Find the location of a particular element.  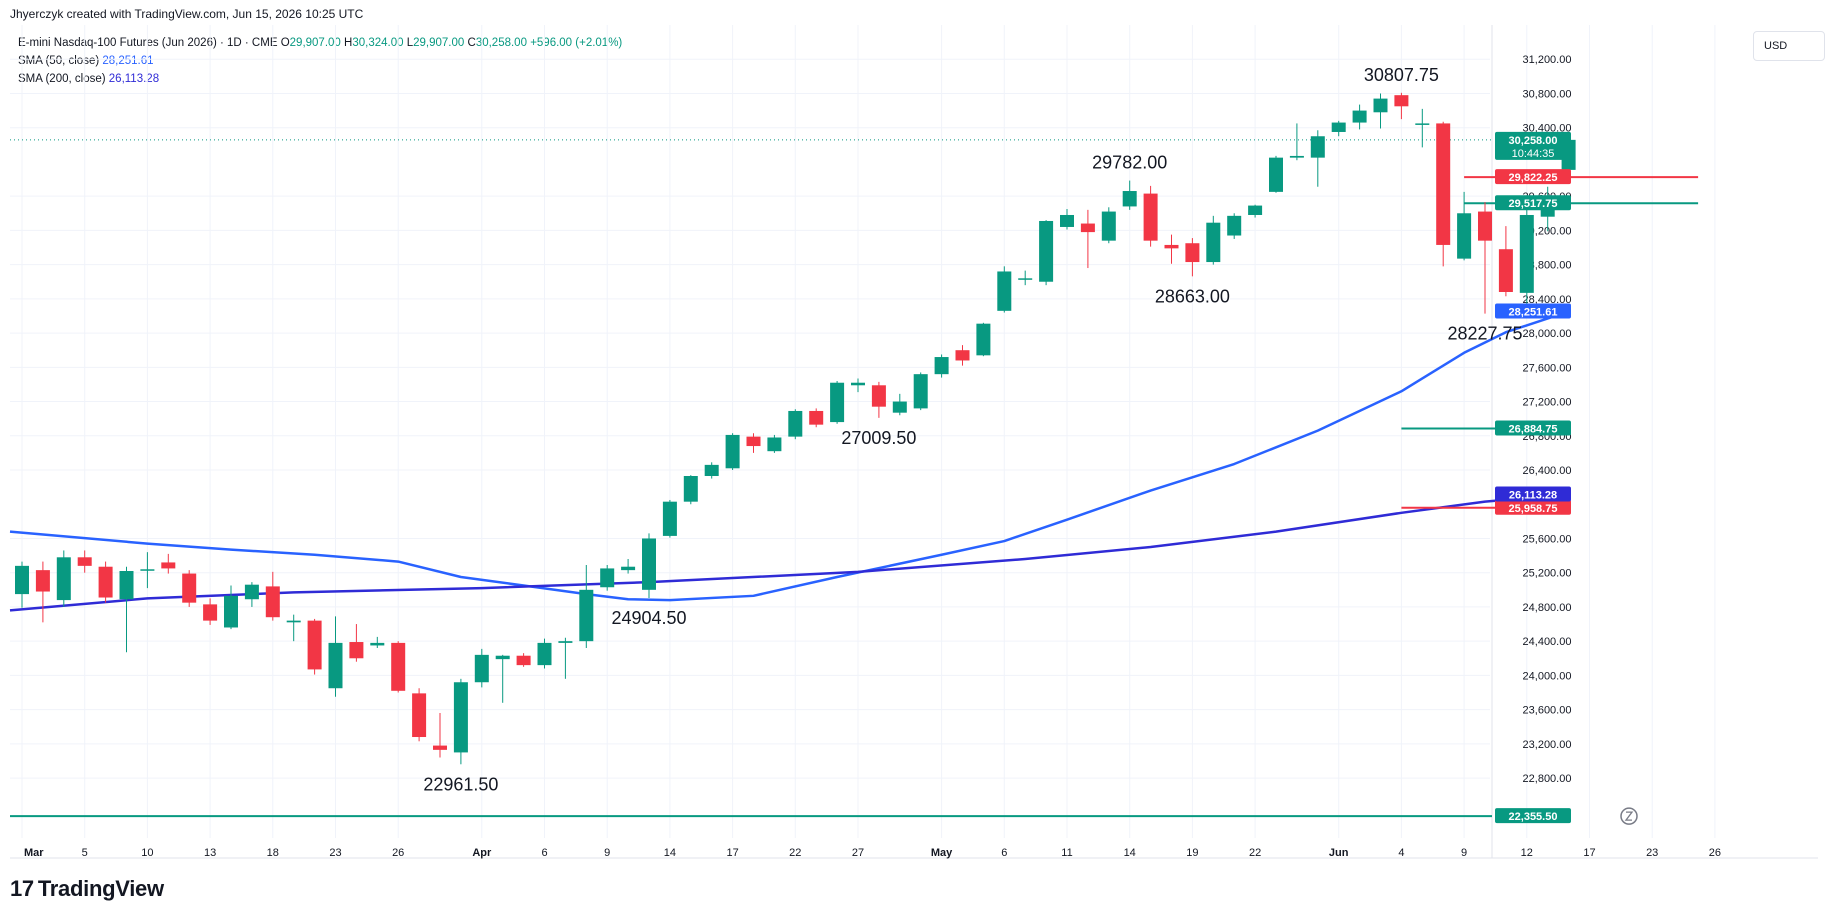

sma200-legend: SMA (200, close) 26,113.28 is located at coordinates (320, 79).